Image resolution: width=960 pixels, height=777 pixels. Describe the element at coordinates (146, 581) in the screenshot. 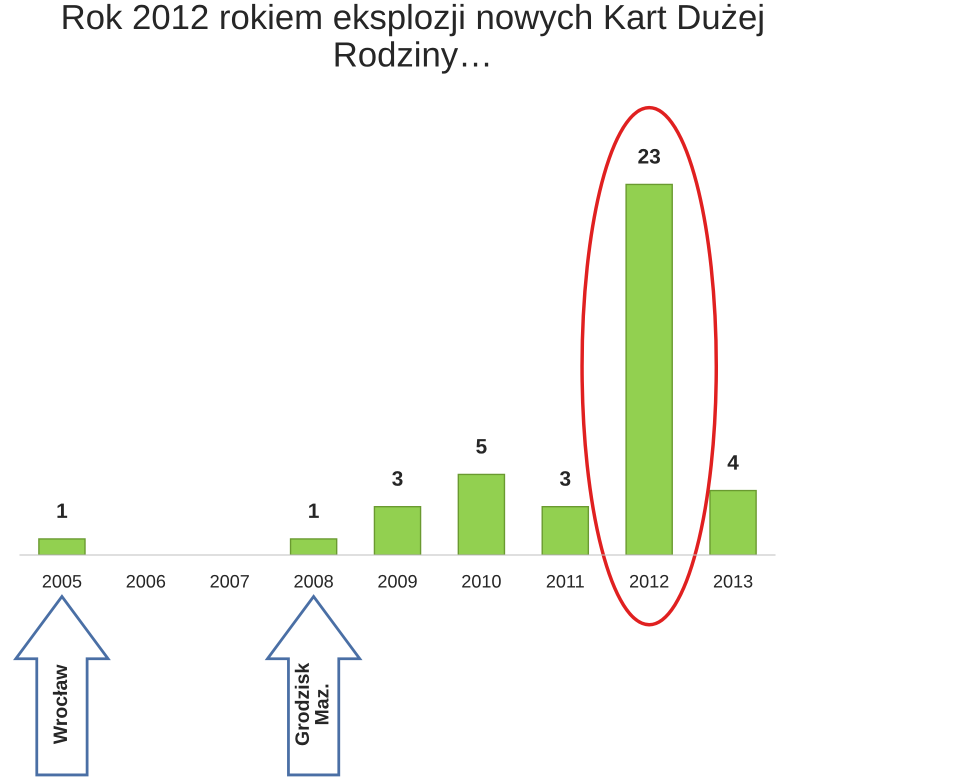

I see `x-tick-label: 2006` at that location.